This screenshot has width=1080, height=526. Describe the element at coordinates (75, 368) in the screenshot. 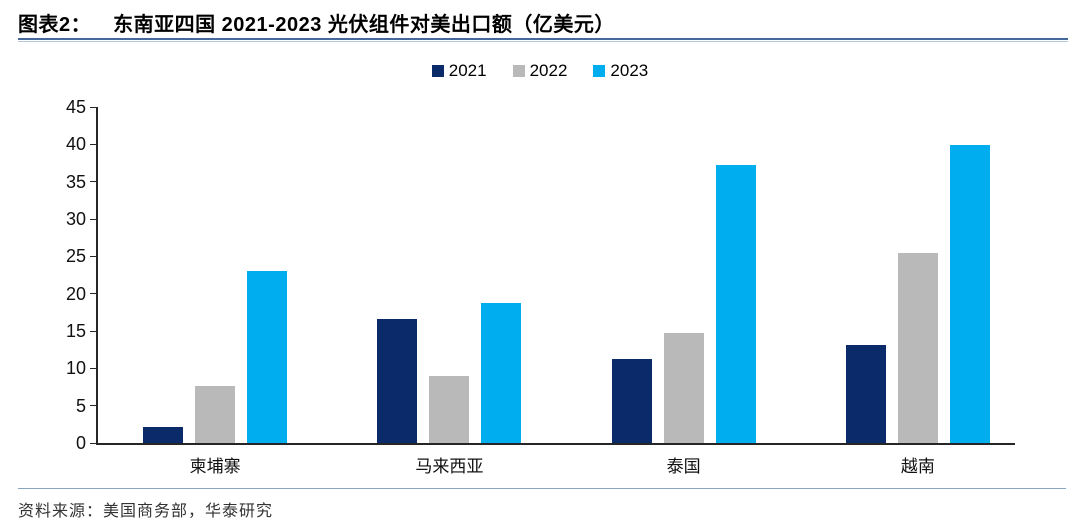

I see `y-tick-label: 10` at that location.